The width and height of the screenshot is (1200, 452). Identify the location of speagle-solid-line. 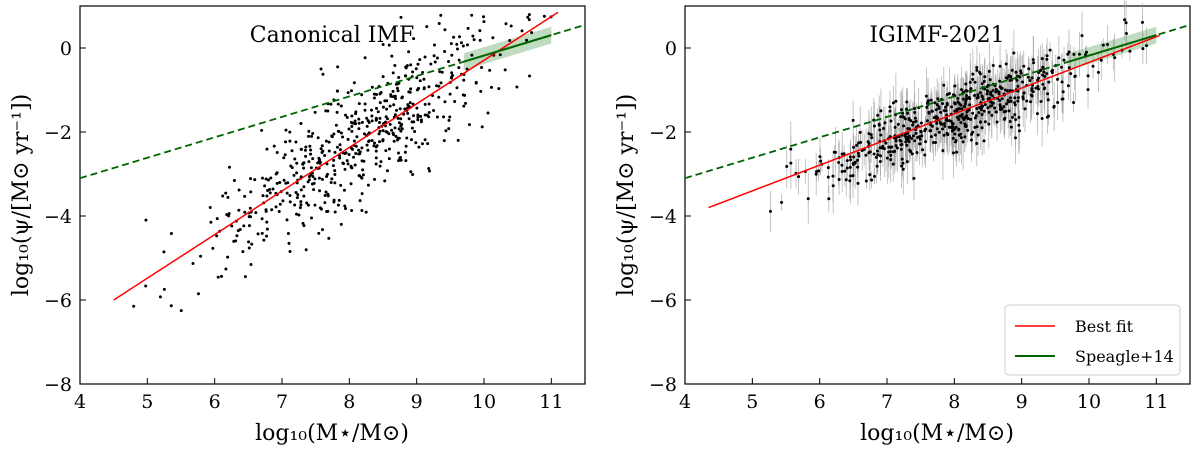
(507, 48).